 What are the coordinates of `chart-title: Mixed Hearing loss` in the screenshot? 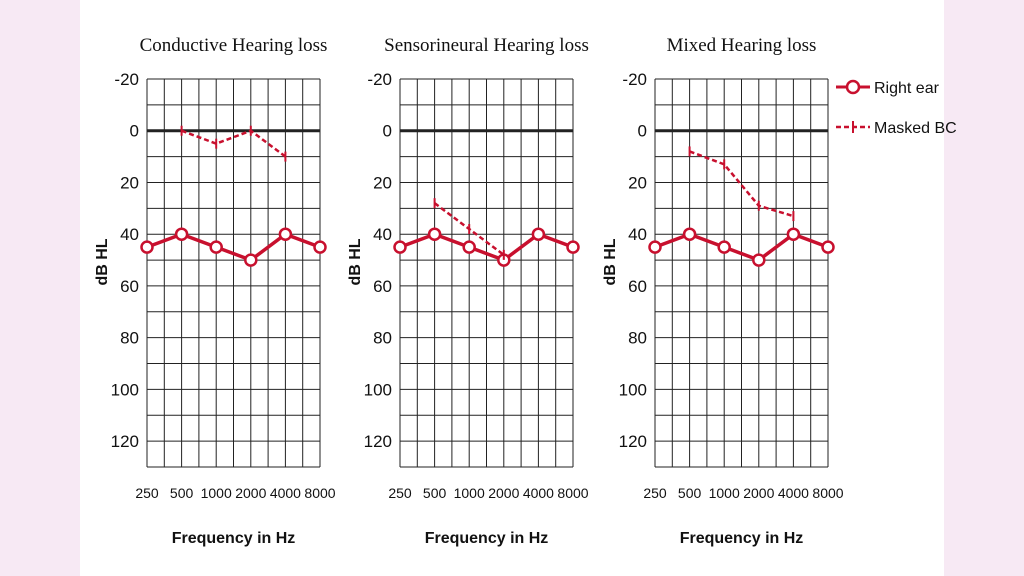 It's located at (742, 45).